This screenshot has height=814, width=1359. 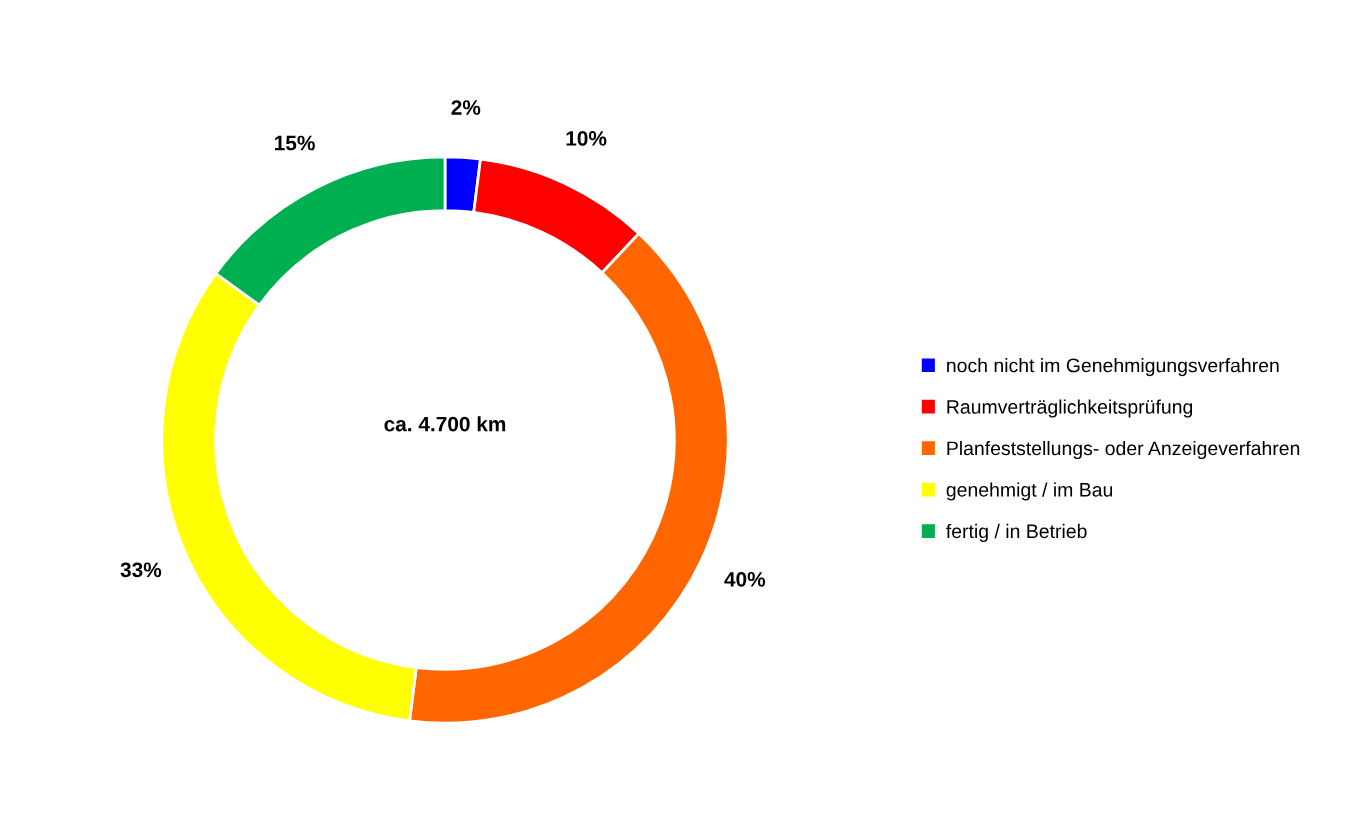 I want to click on legend-label: Planfeststellungs- oder Anzeigeverfahren, so click(x=1123, y=450).